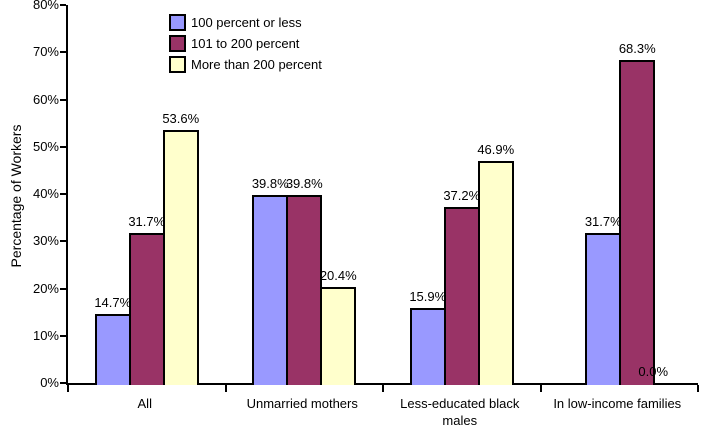 This screenshot has width=702, height=445. I want to click on data-label: 68.3%, so click(637, 49).